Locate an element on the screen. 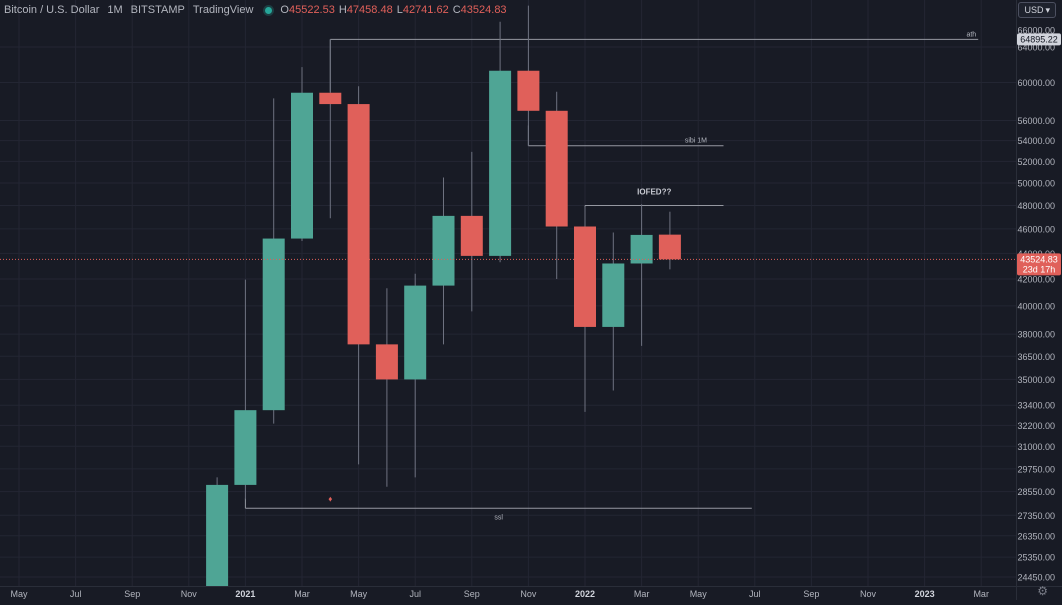 This screenshot has width=1062, height=605. currency-label: USD is located at coordinates (1034, 10).